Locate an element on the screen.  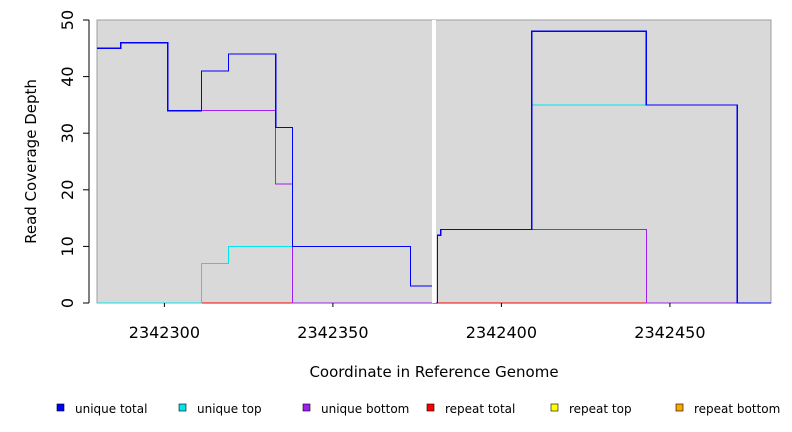
x-tick-label: 2342450 is located at coordinates (669, 332).